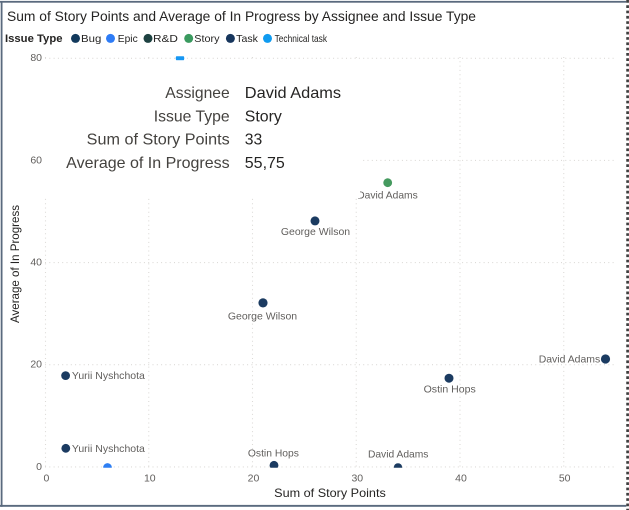  What do you see at coordinates (254, 140) in the screenshot?
I see `svg-text: 33` at bounding box center [254, 140].